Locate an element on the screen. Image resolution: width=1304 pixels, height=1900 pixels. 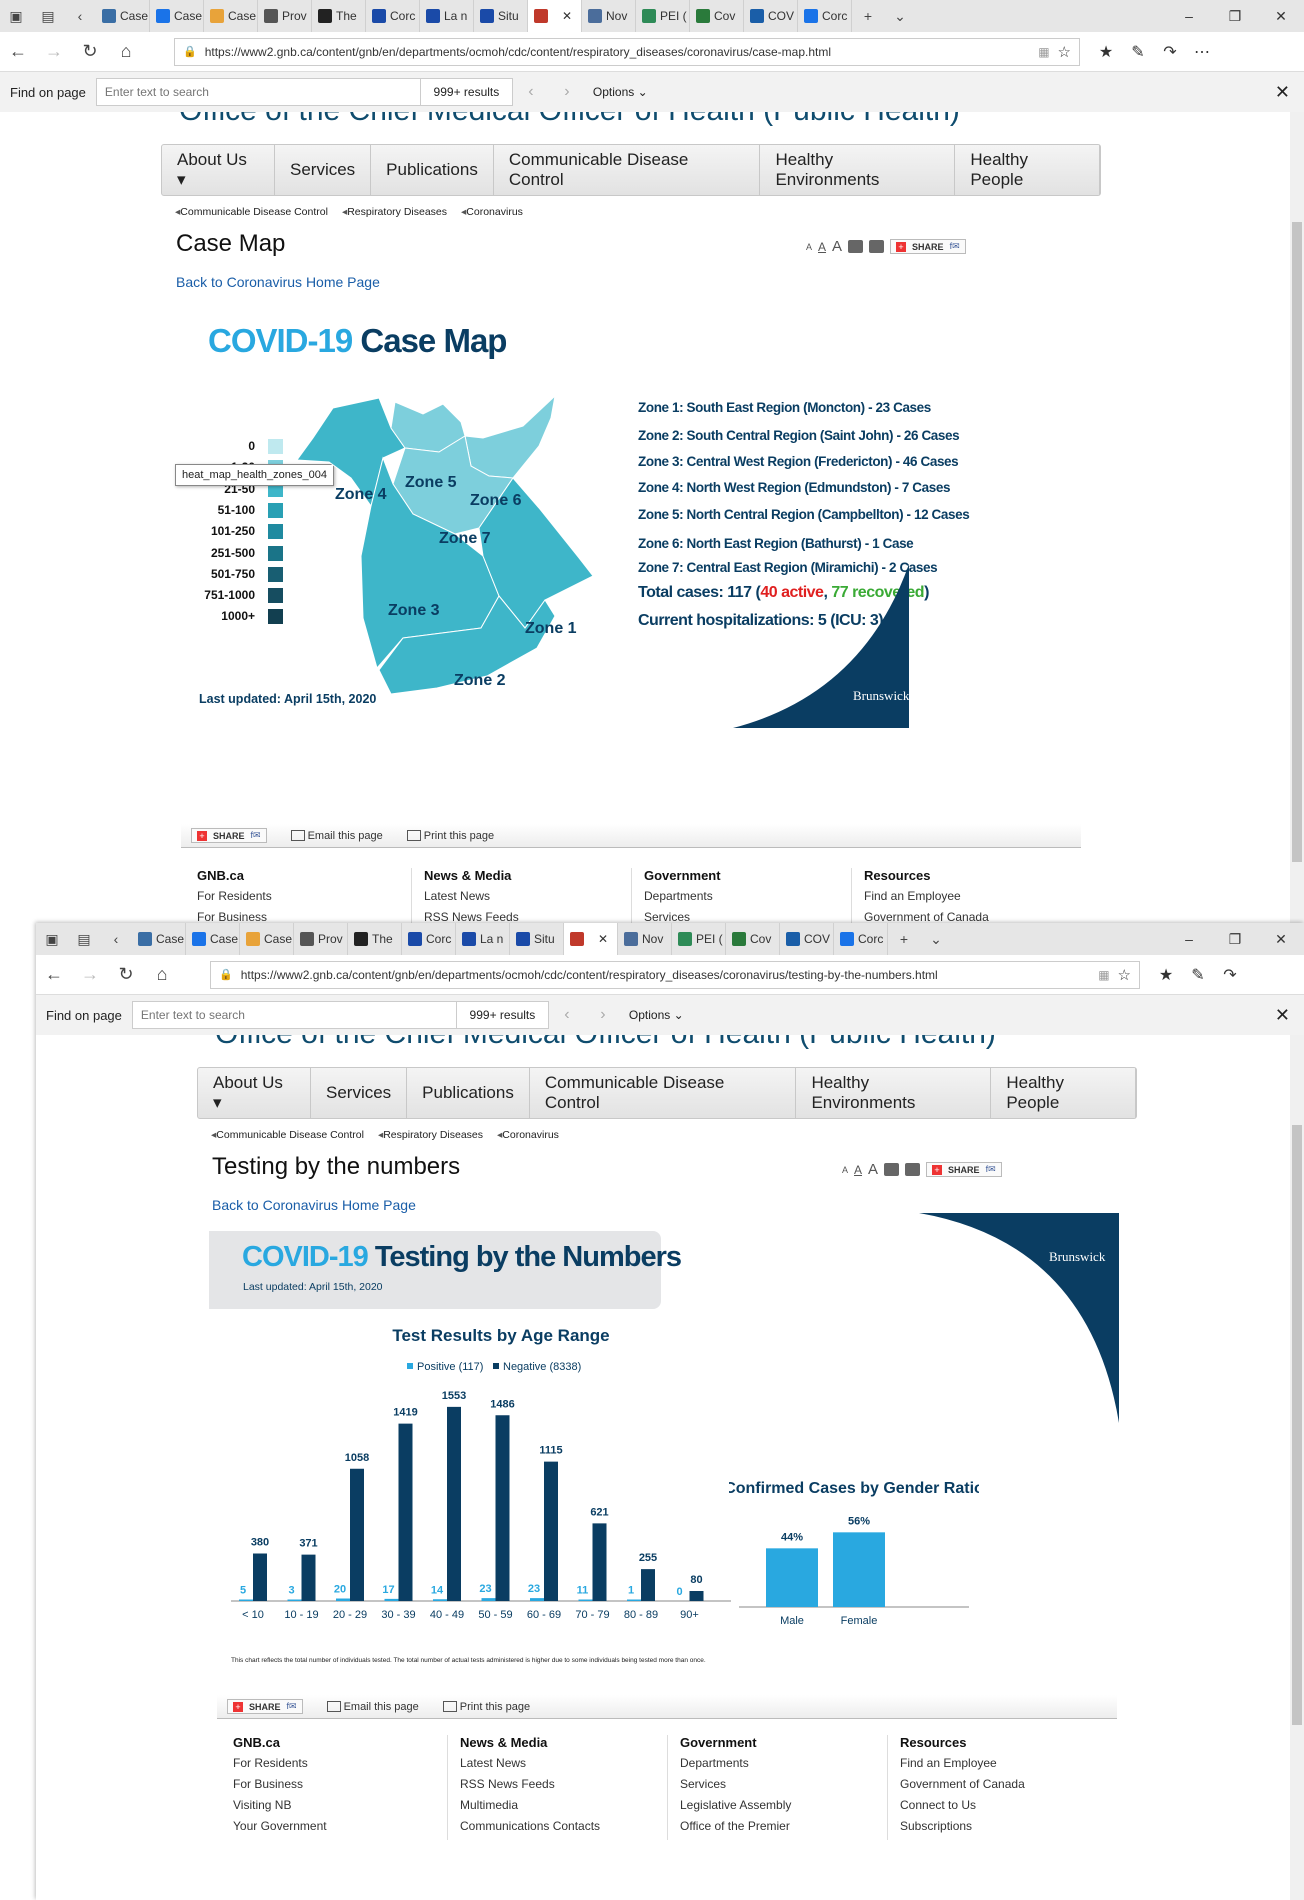
nav-item: Communicable Disease Control is located at coordinates (627, 170).